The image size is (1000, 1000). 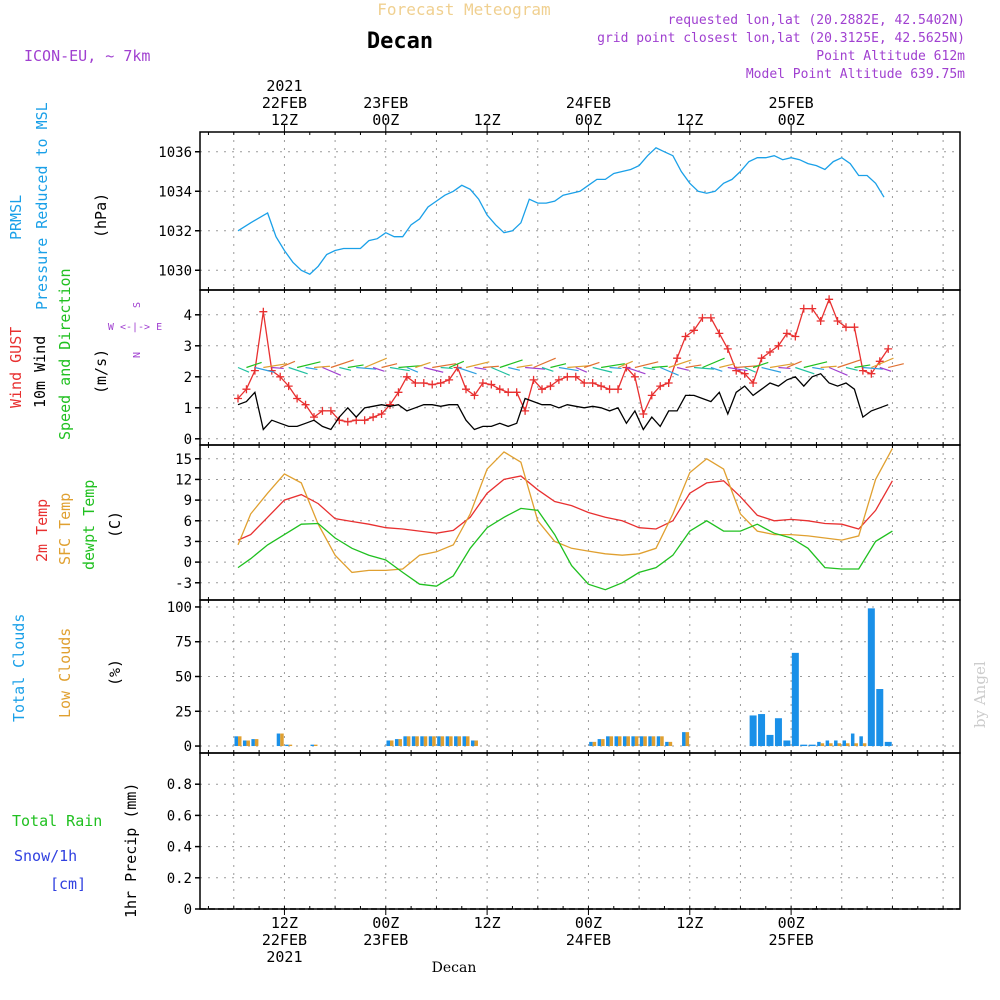 I want to click on compass-we: W <-|-> E, so click(x=135, y=327).